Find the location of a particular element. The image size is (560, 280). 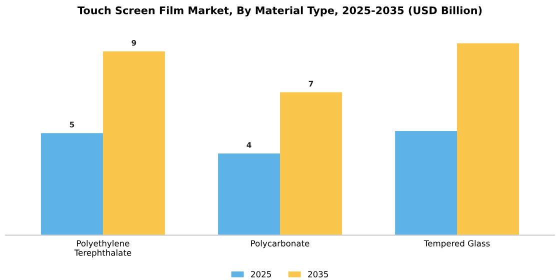

x-tick-label: Polycarbonate is located at coordinates (280, 244).